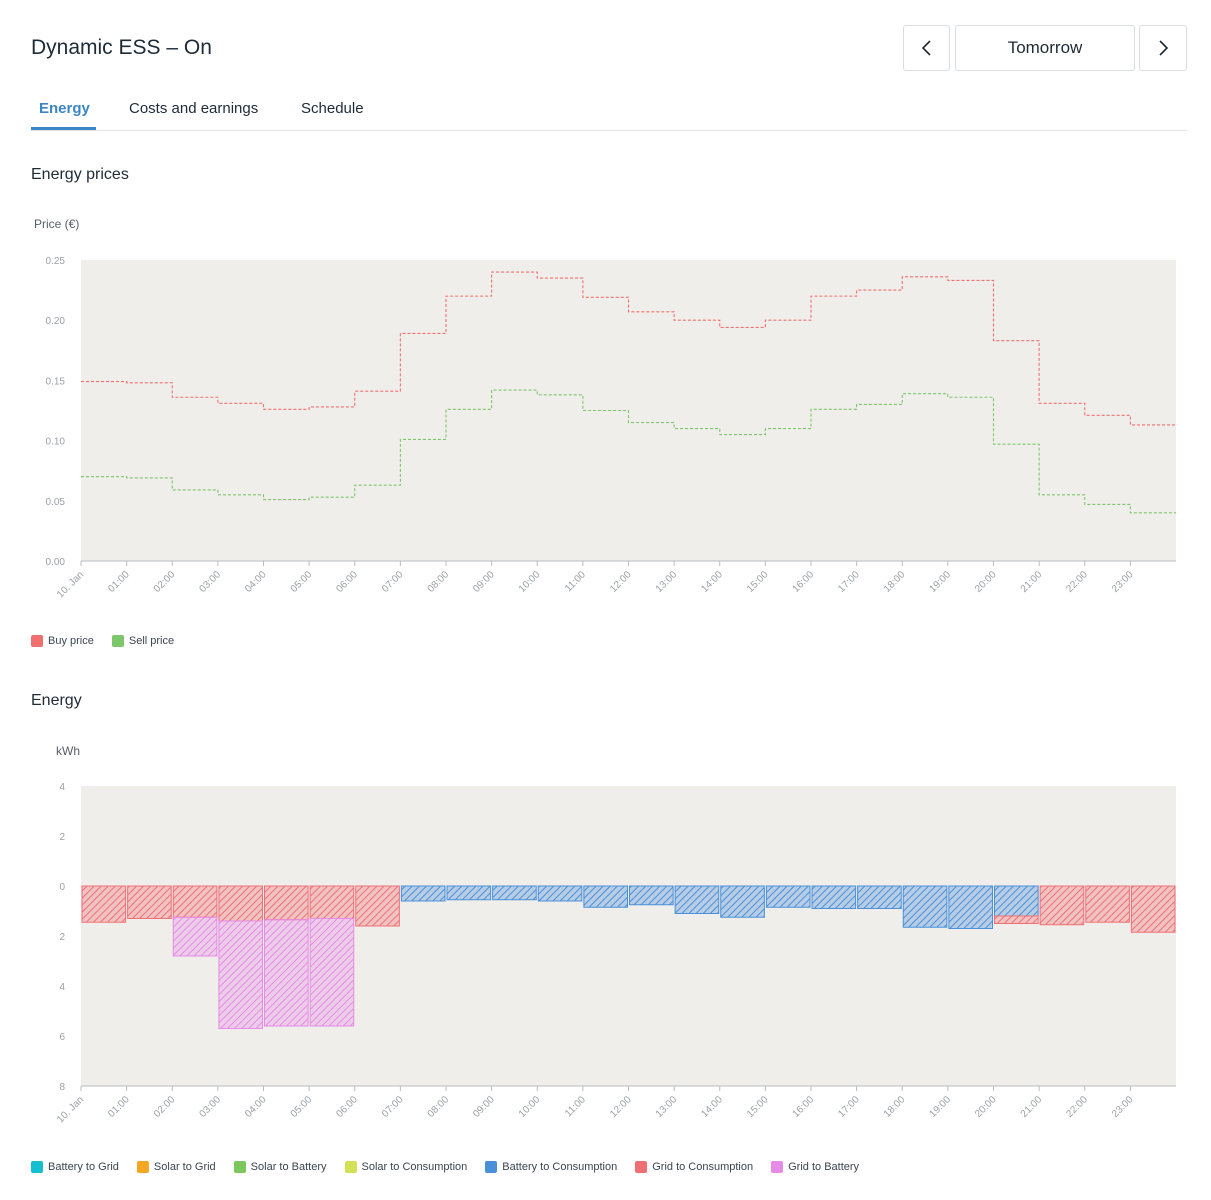  What do you see at coordinates (628, 451) in the screenshot?
I see `series-line-sell-price` at bounding box center [628, 451].